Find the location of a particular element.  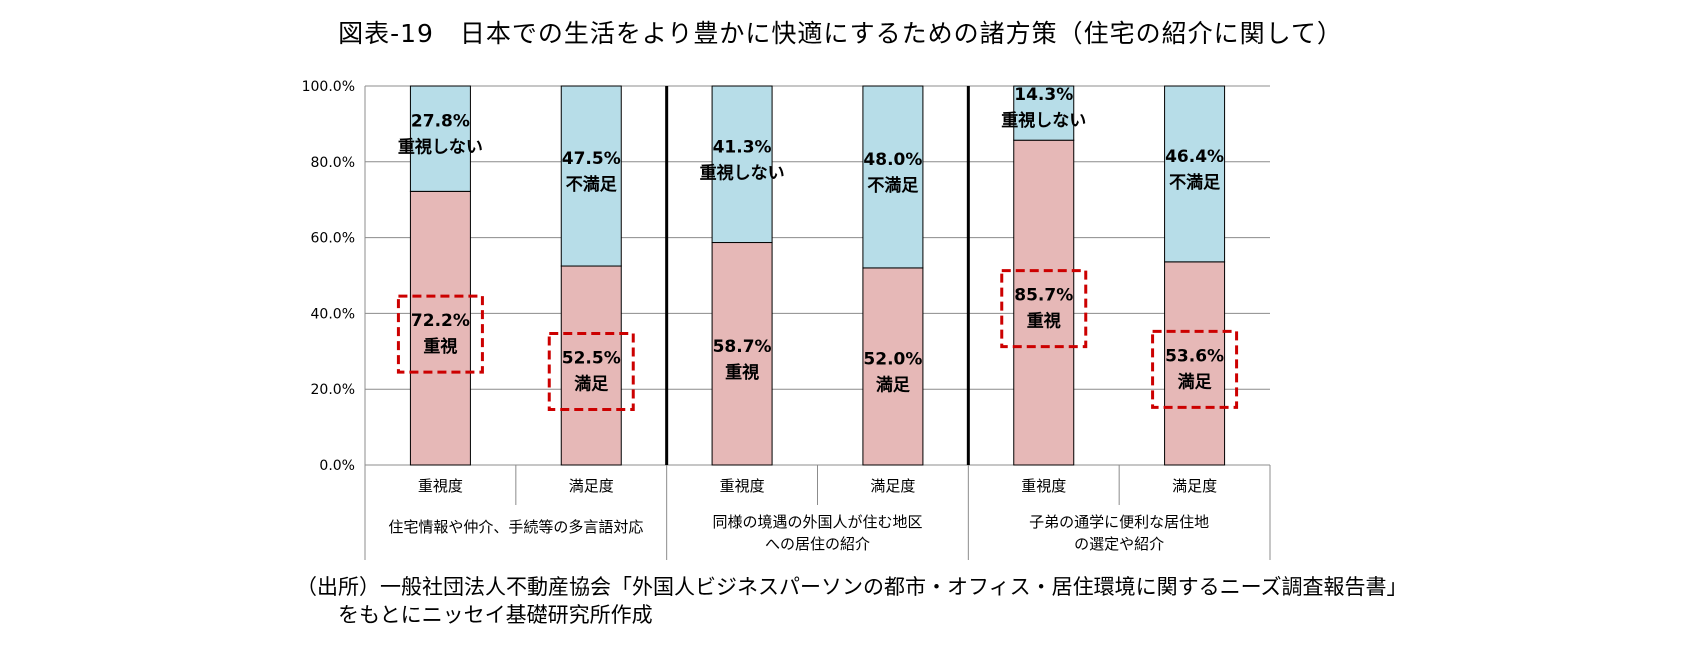

group-label: 子弟の通学に便利な居住地 is located at coordinates (1119, 522).